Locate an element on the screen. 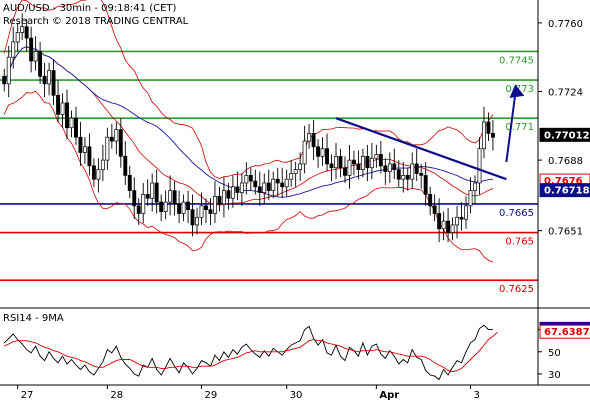 The width and height of the screenshot is (590, 404). rsi-value-label: 67.6387 is located at coordinates (567, 332).